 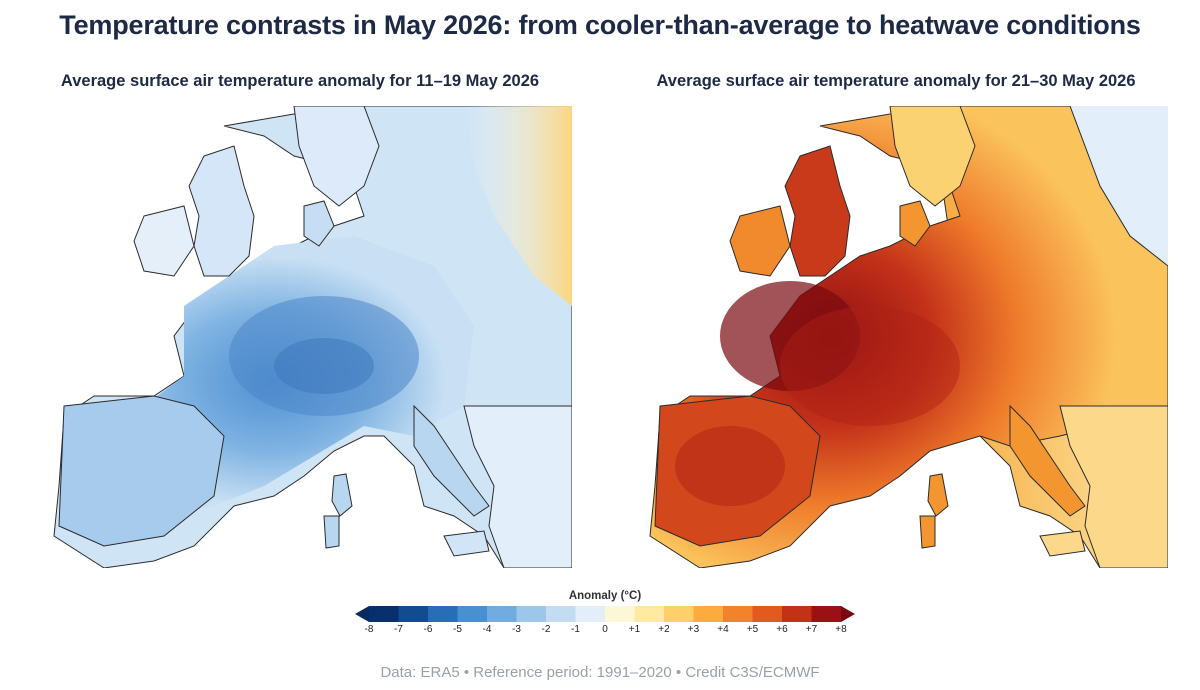 I want to click on legend-tick-label: +7, so click(x=811, y=629).